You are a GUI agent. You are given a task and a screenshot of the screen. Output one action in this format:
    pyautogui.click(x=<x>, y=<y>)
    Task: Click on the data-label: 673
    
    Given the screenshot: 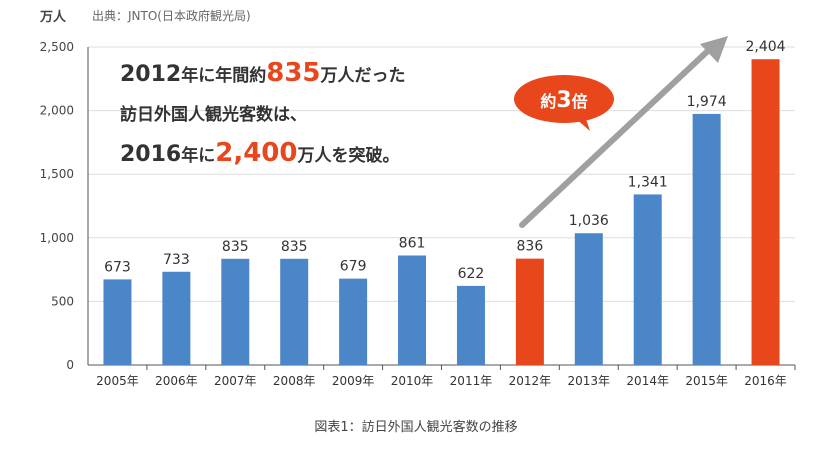 What is the action you would take?
    pyautogui.click(x=117, y=267)
    